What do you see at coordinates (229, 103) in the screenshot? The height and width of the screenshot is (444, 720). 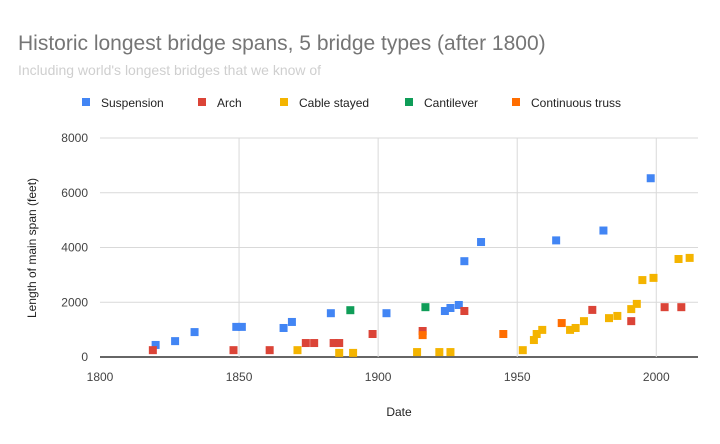 I see `legend-label: Arch` at bounding box center [229, 103].